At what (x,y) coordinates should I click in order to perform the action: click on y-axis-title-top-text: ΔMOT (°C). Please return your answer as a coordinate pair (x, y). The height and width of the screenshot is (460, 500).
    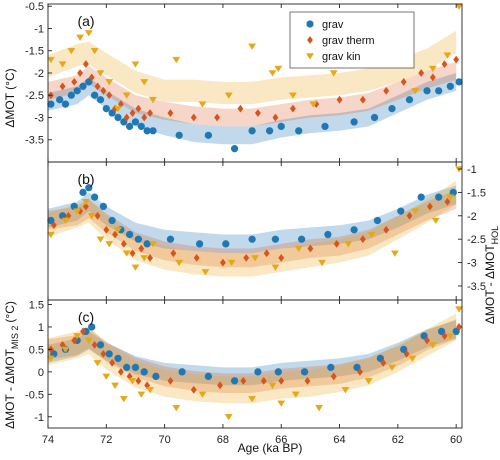
    Looking at the image, I should click on (10, 97).